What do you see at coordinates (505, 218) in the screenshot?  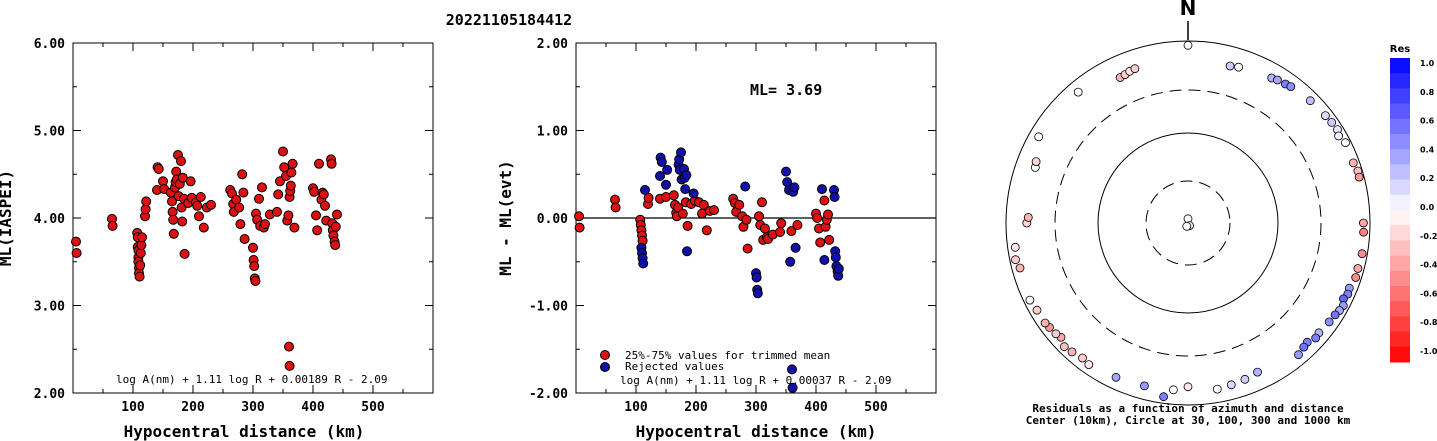 I see `y-axis-label: ML - ML(evt)` at bounding box center [505, 218].